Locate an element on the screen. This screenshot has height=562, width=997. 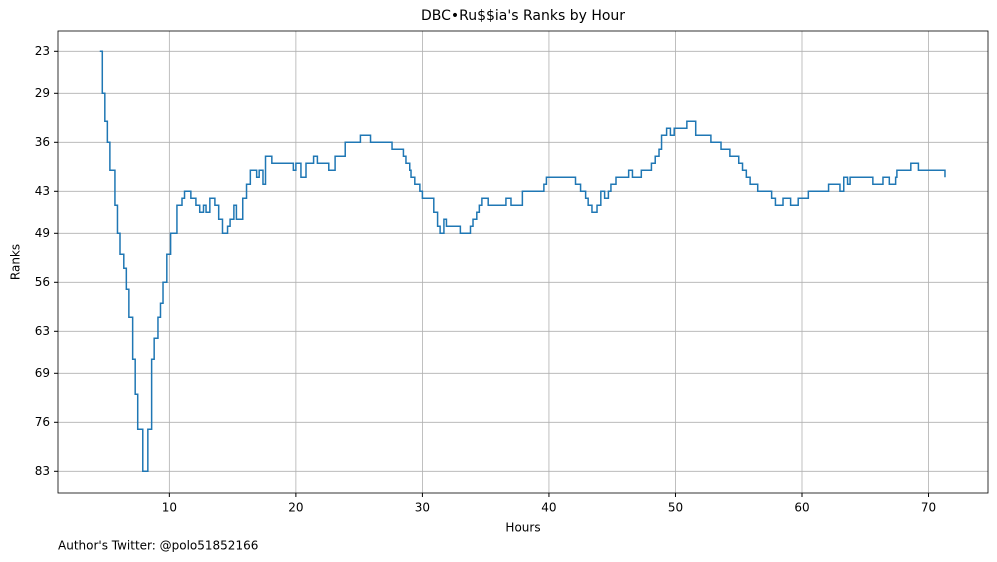
x-tick-label: 30 is located at coordinates (422, 508).